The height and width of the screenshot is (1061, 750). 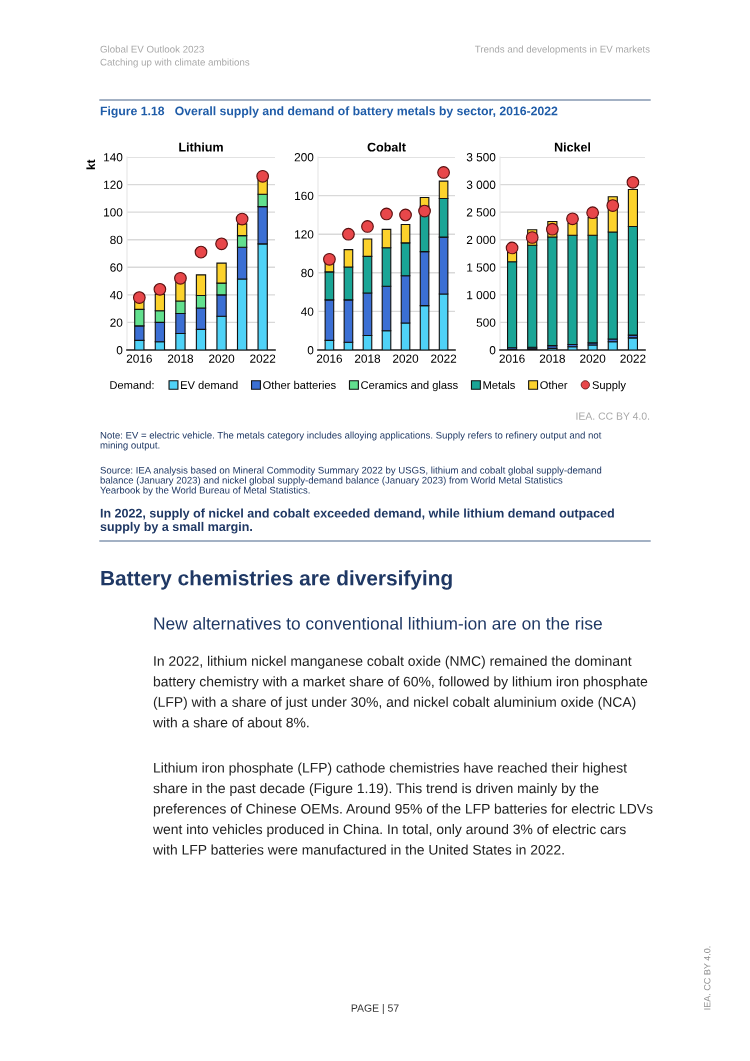 I want to click on text: Lithium iron phosphate (LFP) cathode chemistries have reached their highest share in the past decade (Figure 1.19). This trend is driven mainly by the preferences of Chinese OEMs. Around 95% of the LFP batteries for electric LDVs went into vehicles produced in China. In total, only around 3% of electric cars with LFP batteries were manufactured in the United States in 2022., so click(x=402, y=808).